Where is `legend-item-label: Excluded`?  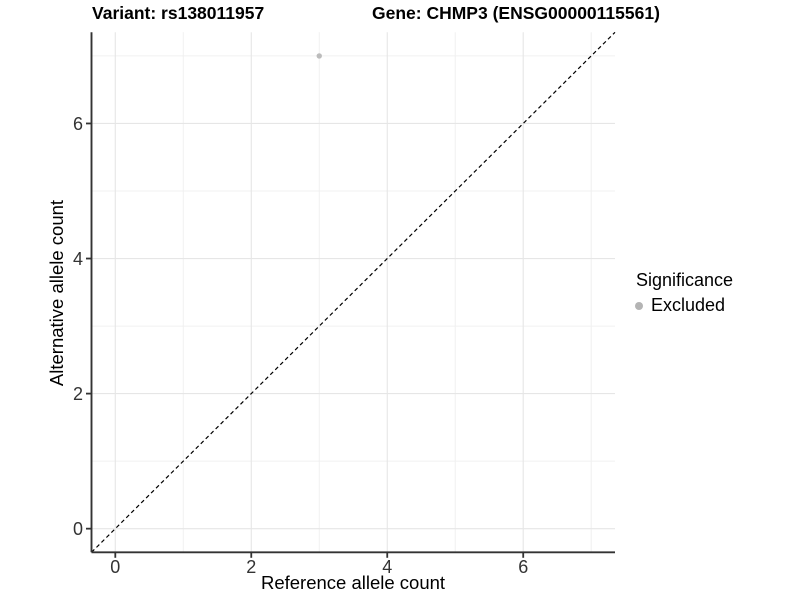 legend-item-label: Excluded is located at coordinates (688, 305).